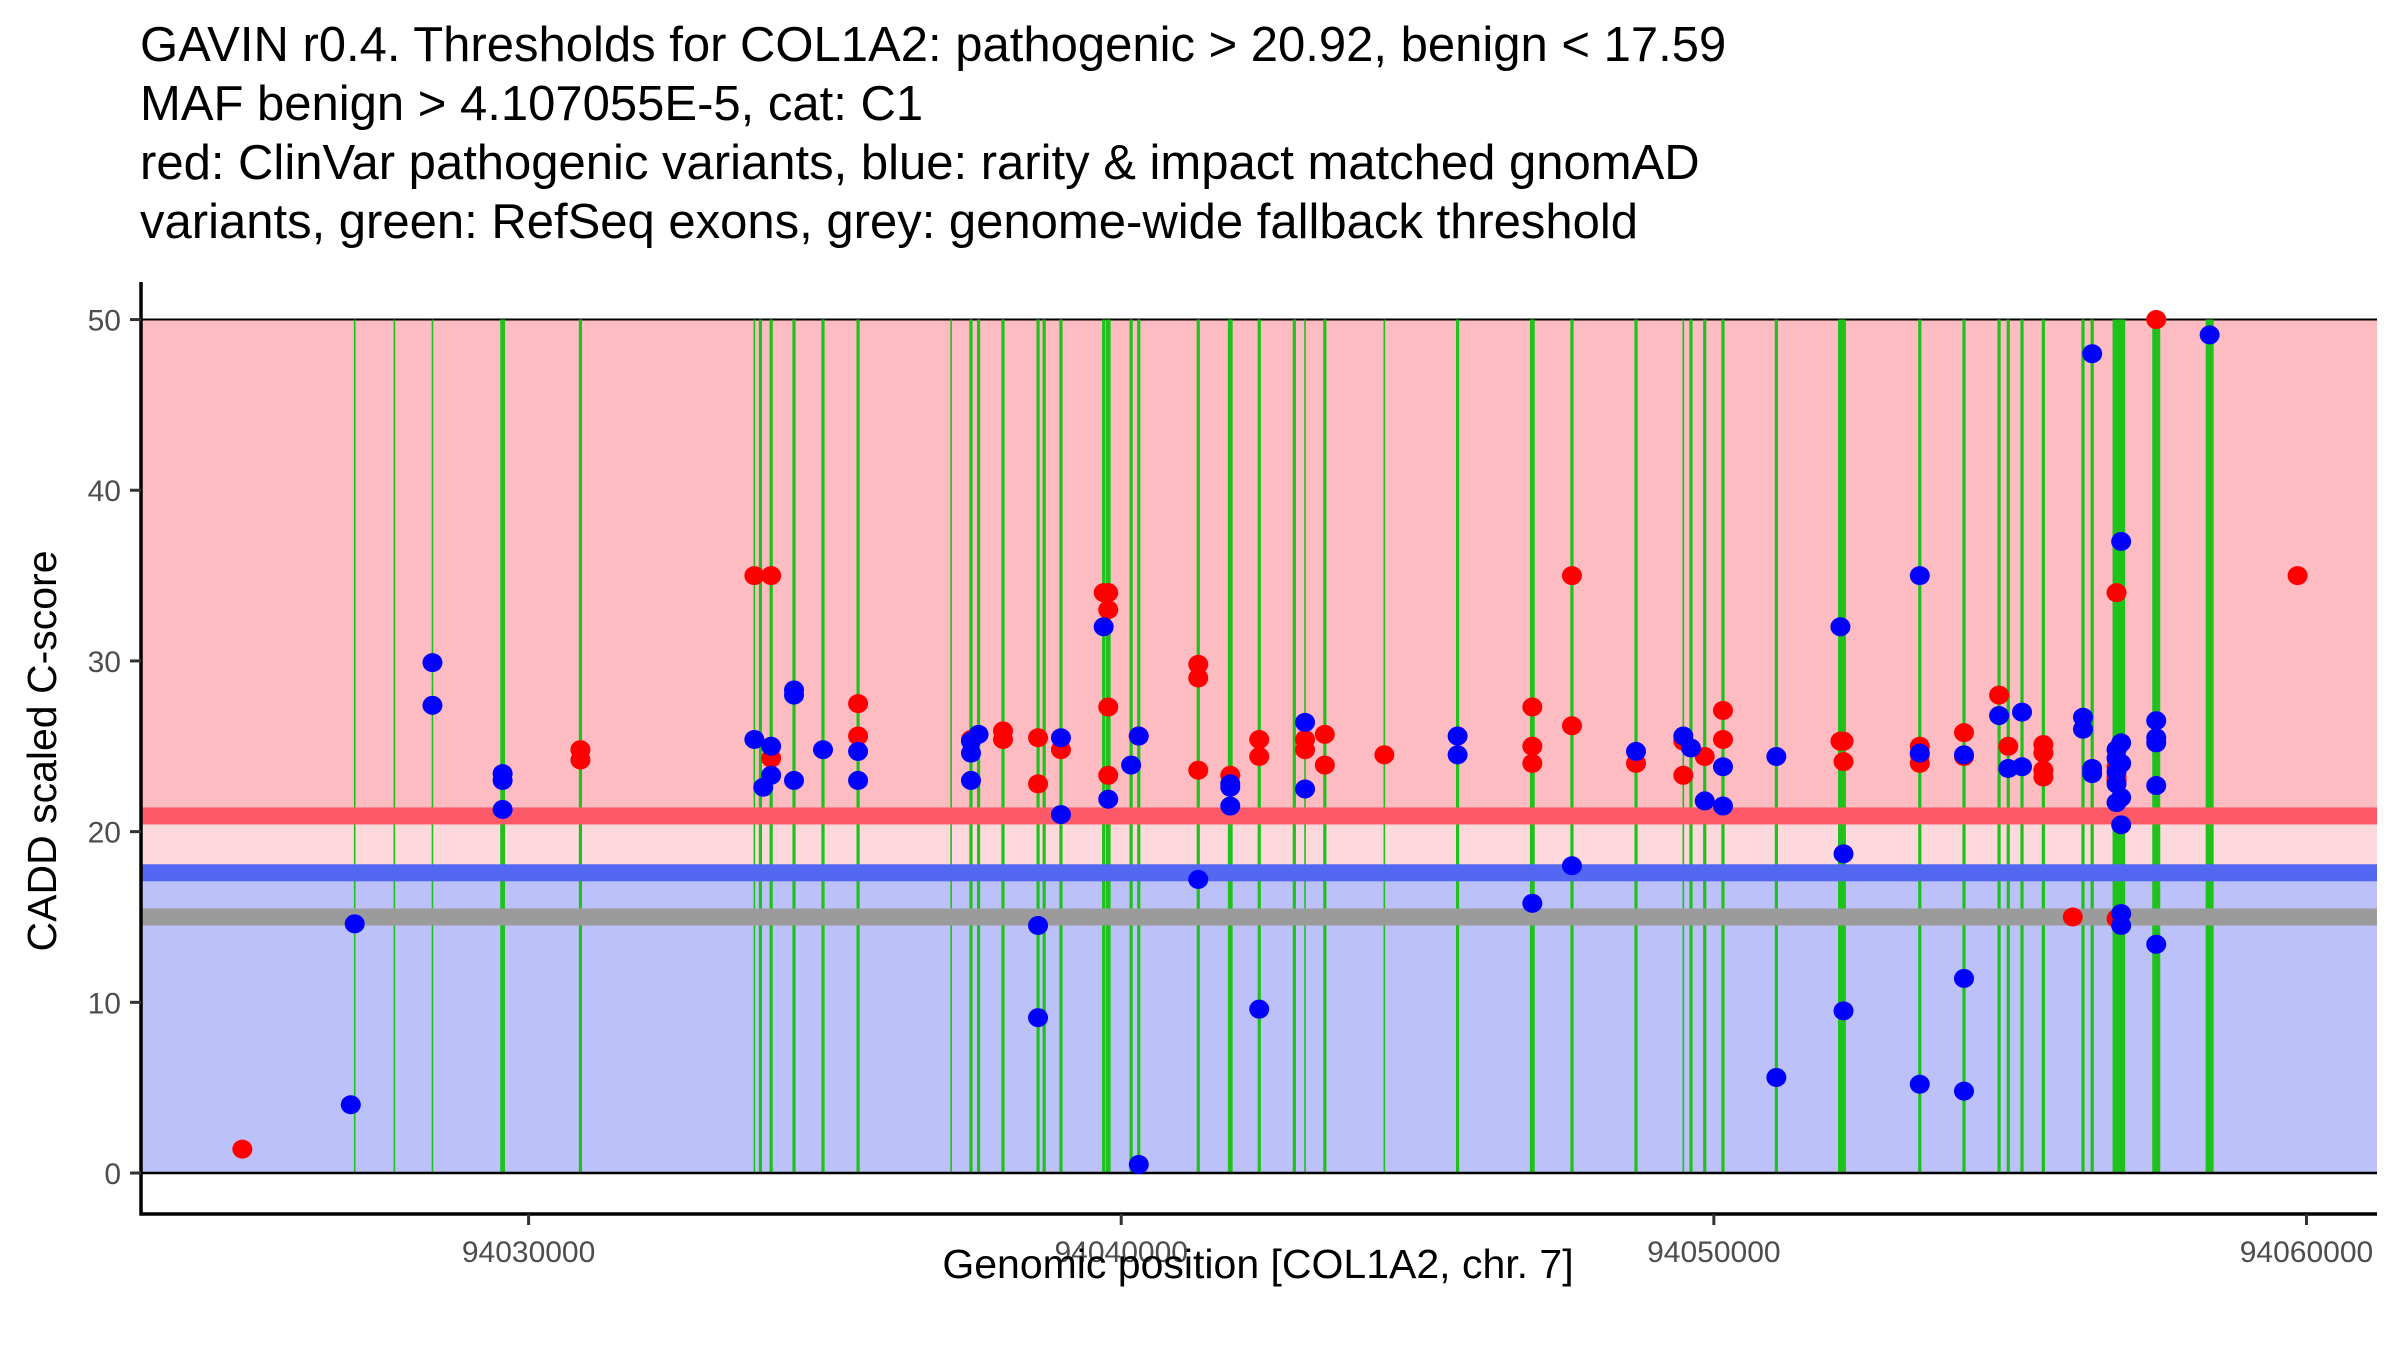 This screenshot has width=2400, height=1350. Describe the element at coordinates (1713, 1252) in the screenshot. I see `x-tick-label: 94050000` at that location.